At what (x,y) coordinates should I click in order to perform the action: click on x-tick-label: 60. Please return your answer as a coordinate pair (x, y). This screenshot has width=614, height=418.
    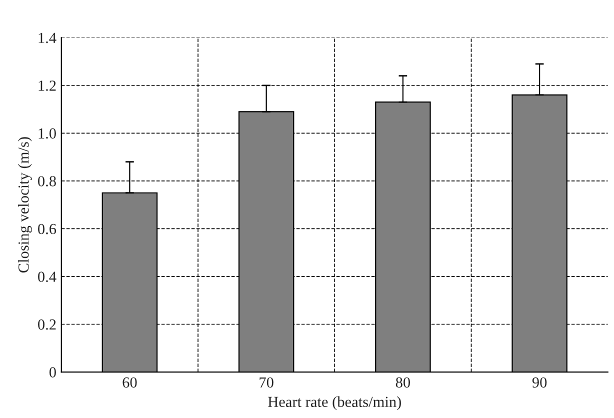
    Looking at the image, I should click on (129, 382).